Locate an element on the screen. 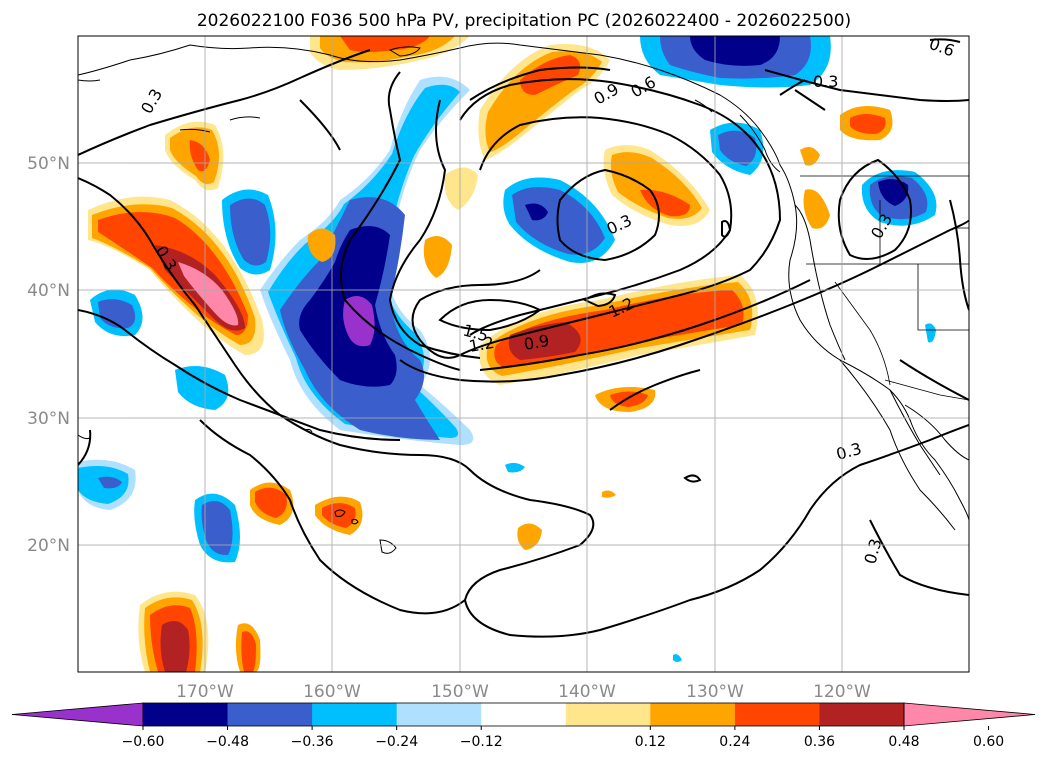  colorbar-label: 0.60 is located at coordinates (988, 742).